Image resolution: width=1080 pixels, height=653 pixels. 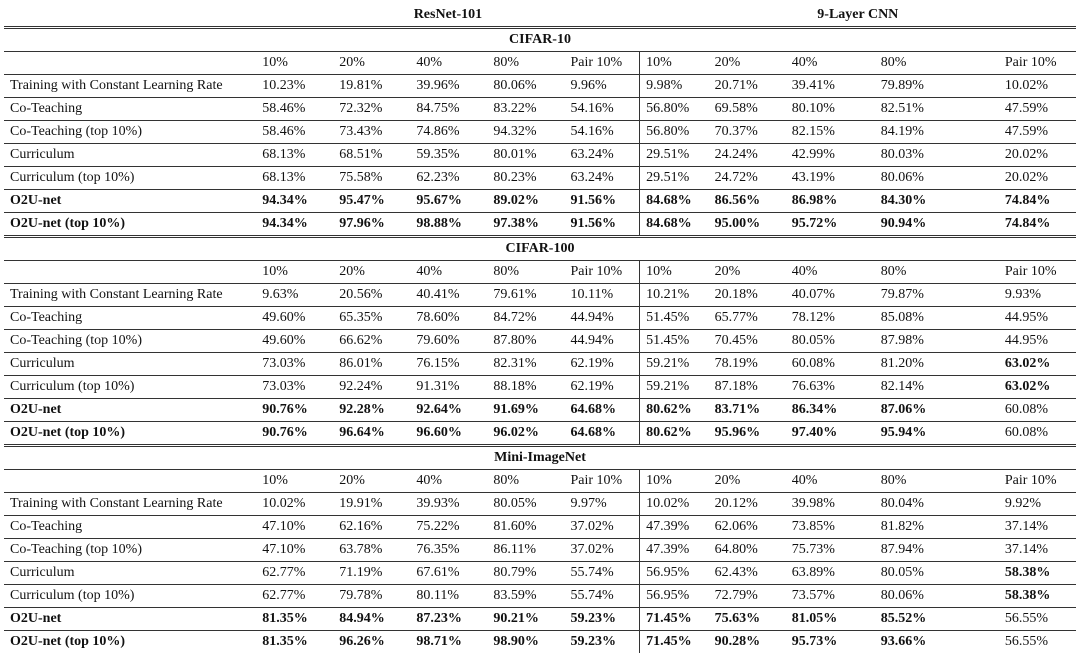 What do you see at coordinates (130, 318) in the screenshot?
I see `method-name: Co-Teaching` at bounding box center [130, 318].